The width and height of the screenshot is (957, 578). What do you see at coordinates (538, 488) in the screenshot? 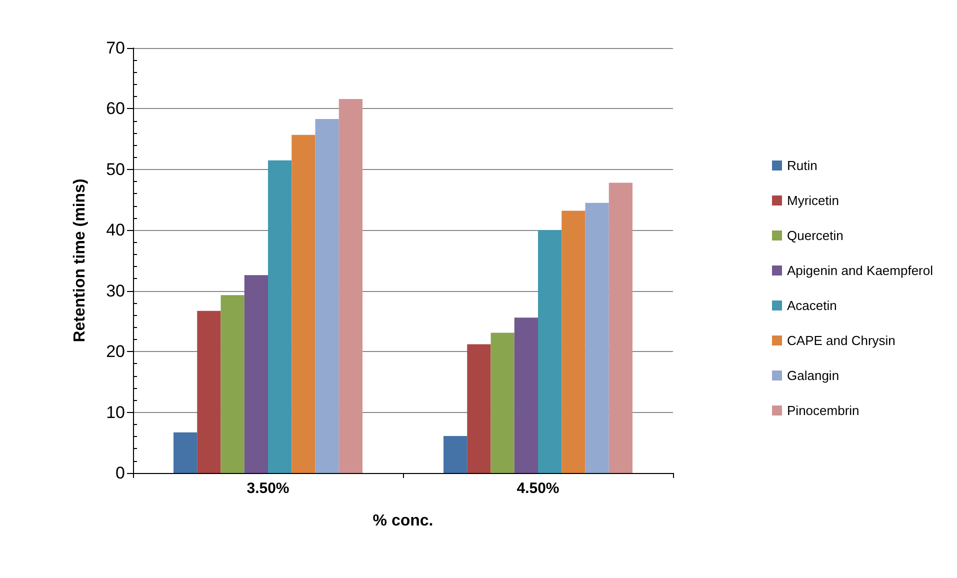
I see `x-tick-label: 4.50%` at bounding box center [538, 488].